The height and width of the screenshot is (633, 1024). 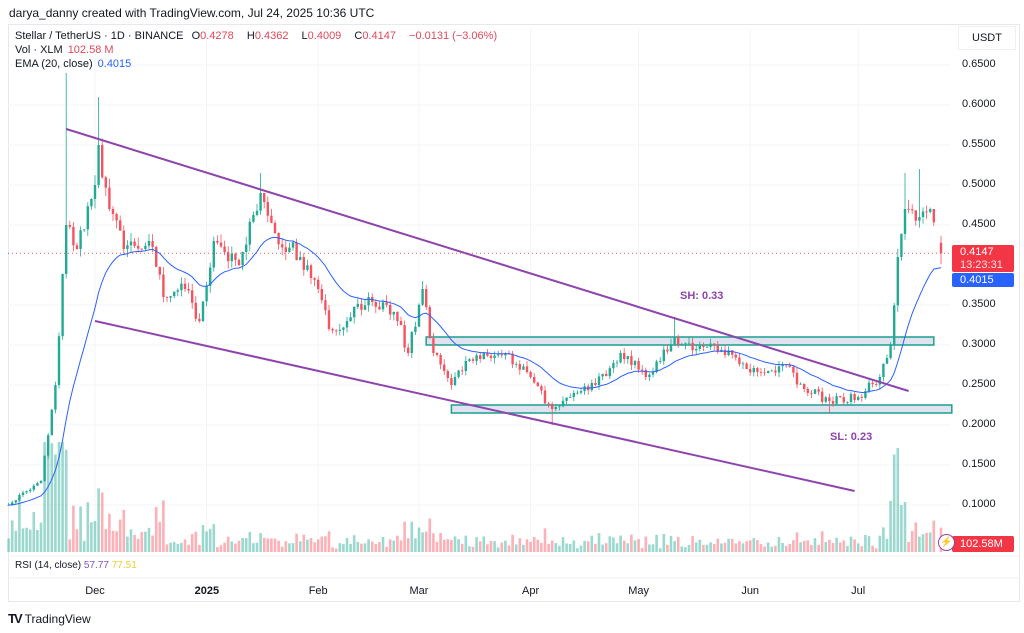 I want to click on lightning-icon: ⚡, so click(x=946, y=542).